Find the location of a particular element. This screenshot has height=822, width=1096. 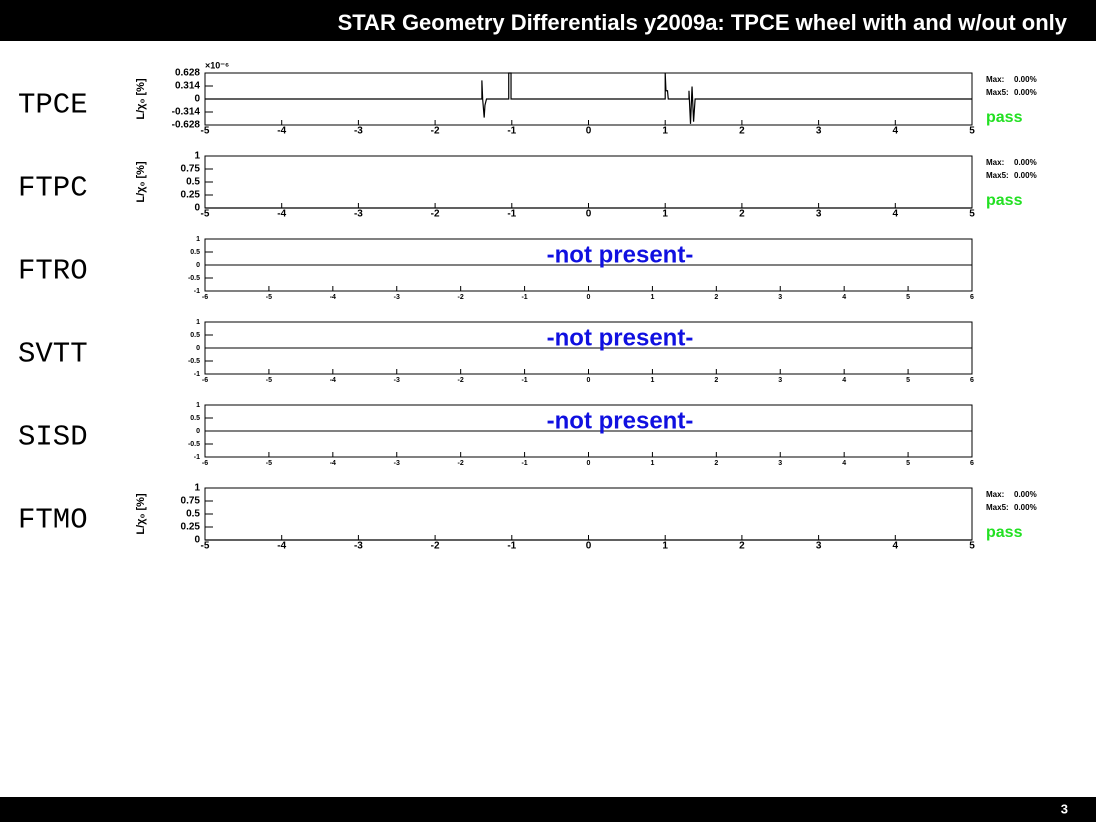

y-tick-label: 0.25 is located at coordinates (191, 527).